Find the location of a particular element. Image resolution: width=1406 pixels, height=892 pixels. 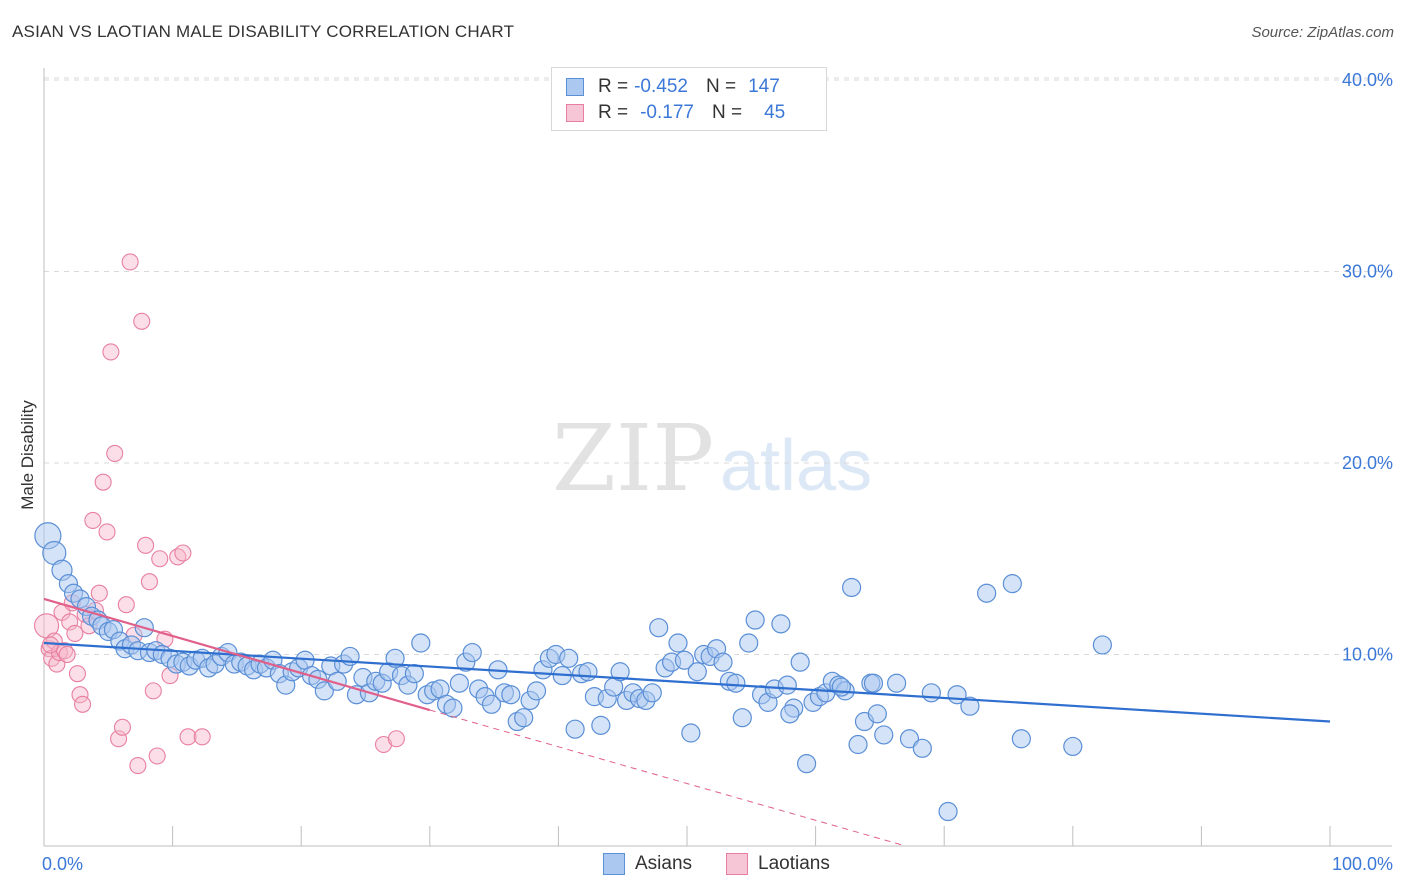

r-value: -0.452 is located at coordinates (661, 86).